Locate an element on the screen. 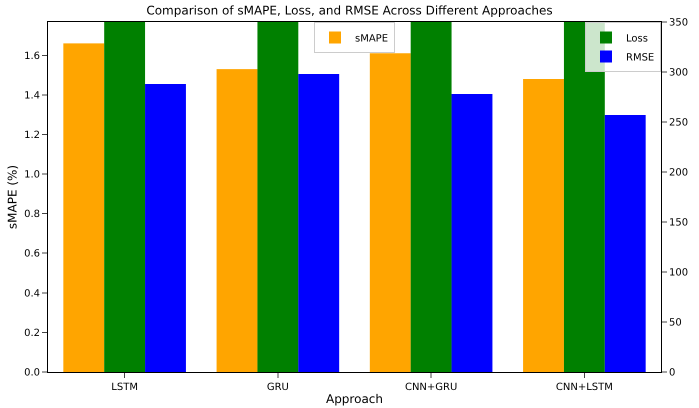 This screenshot has width=699, height=408. y2-tick-label: 50 is located at coordinates (675, 323).